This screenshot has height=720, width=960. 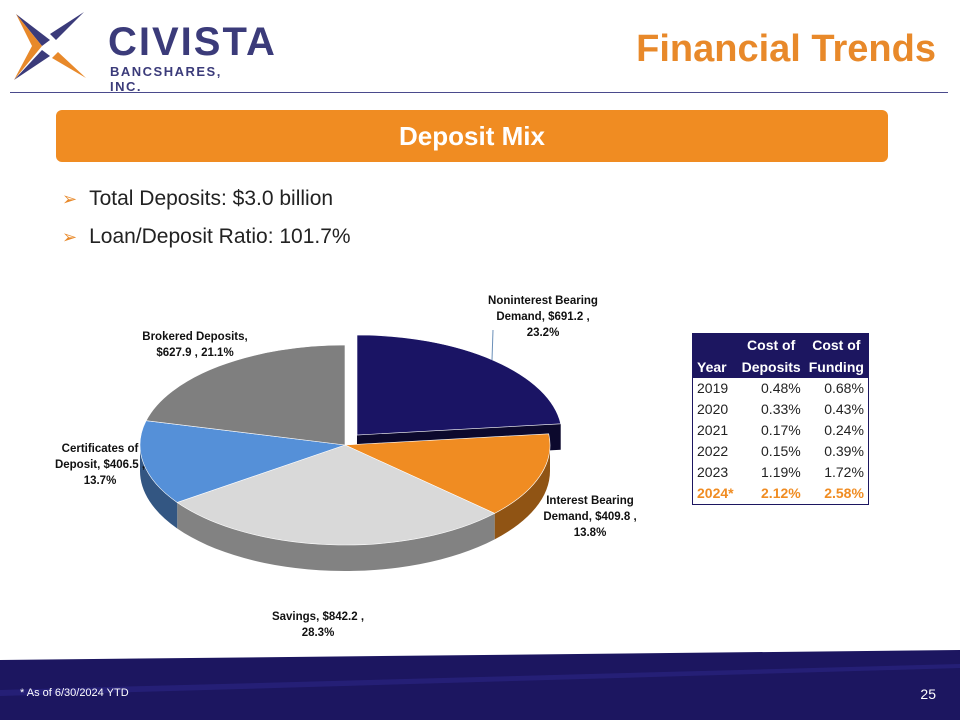 I want to click on civista-star-icon, so click(x=50, y=46).